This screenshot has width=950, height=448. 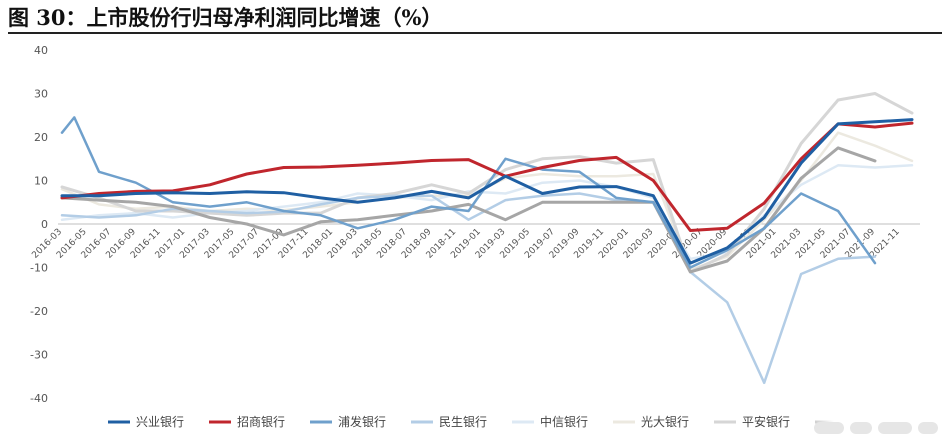 What do you see at coordinates (362, 421) in the screenshot?
I see `legend-label: 浦发银行` at bounding box center [362, 421].